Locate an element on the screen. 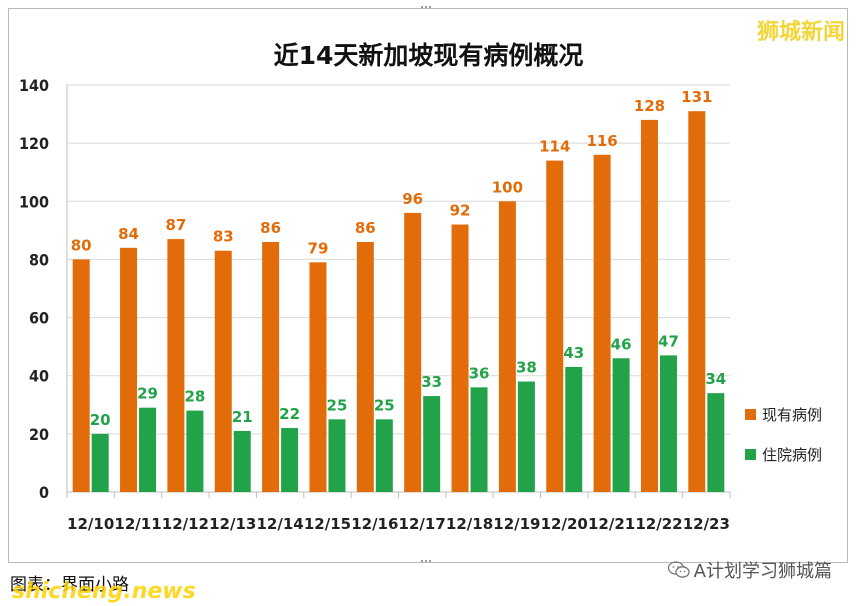 This screenshot has width=857, height=606. data-label-current: 96 is located at coordinates (412, 199).